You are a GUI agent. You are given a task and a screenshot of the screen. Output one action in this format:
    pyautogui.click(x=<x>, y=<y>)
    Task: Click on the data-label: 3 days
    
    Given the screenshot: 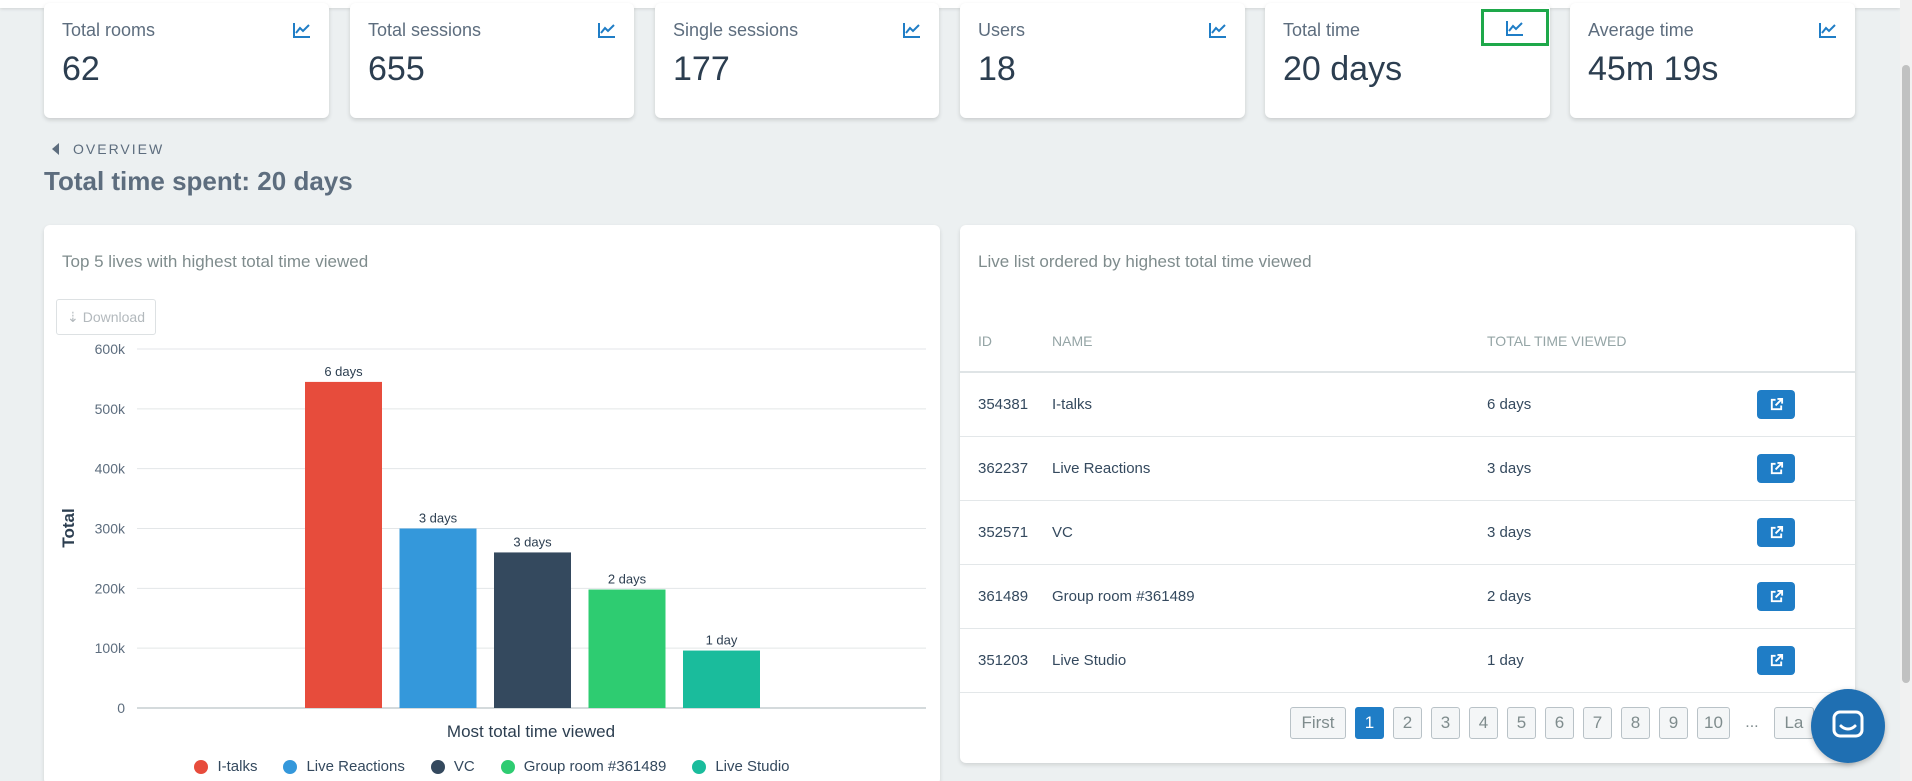 What is the action you would take?
    pyautogui.click(x=532, y=541)
    